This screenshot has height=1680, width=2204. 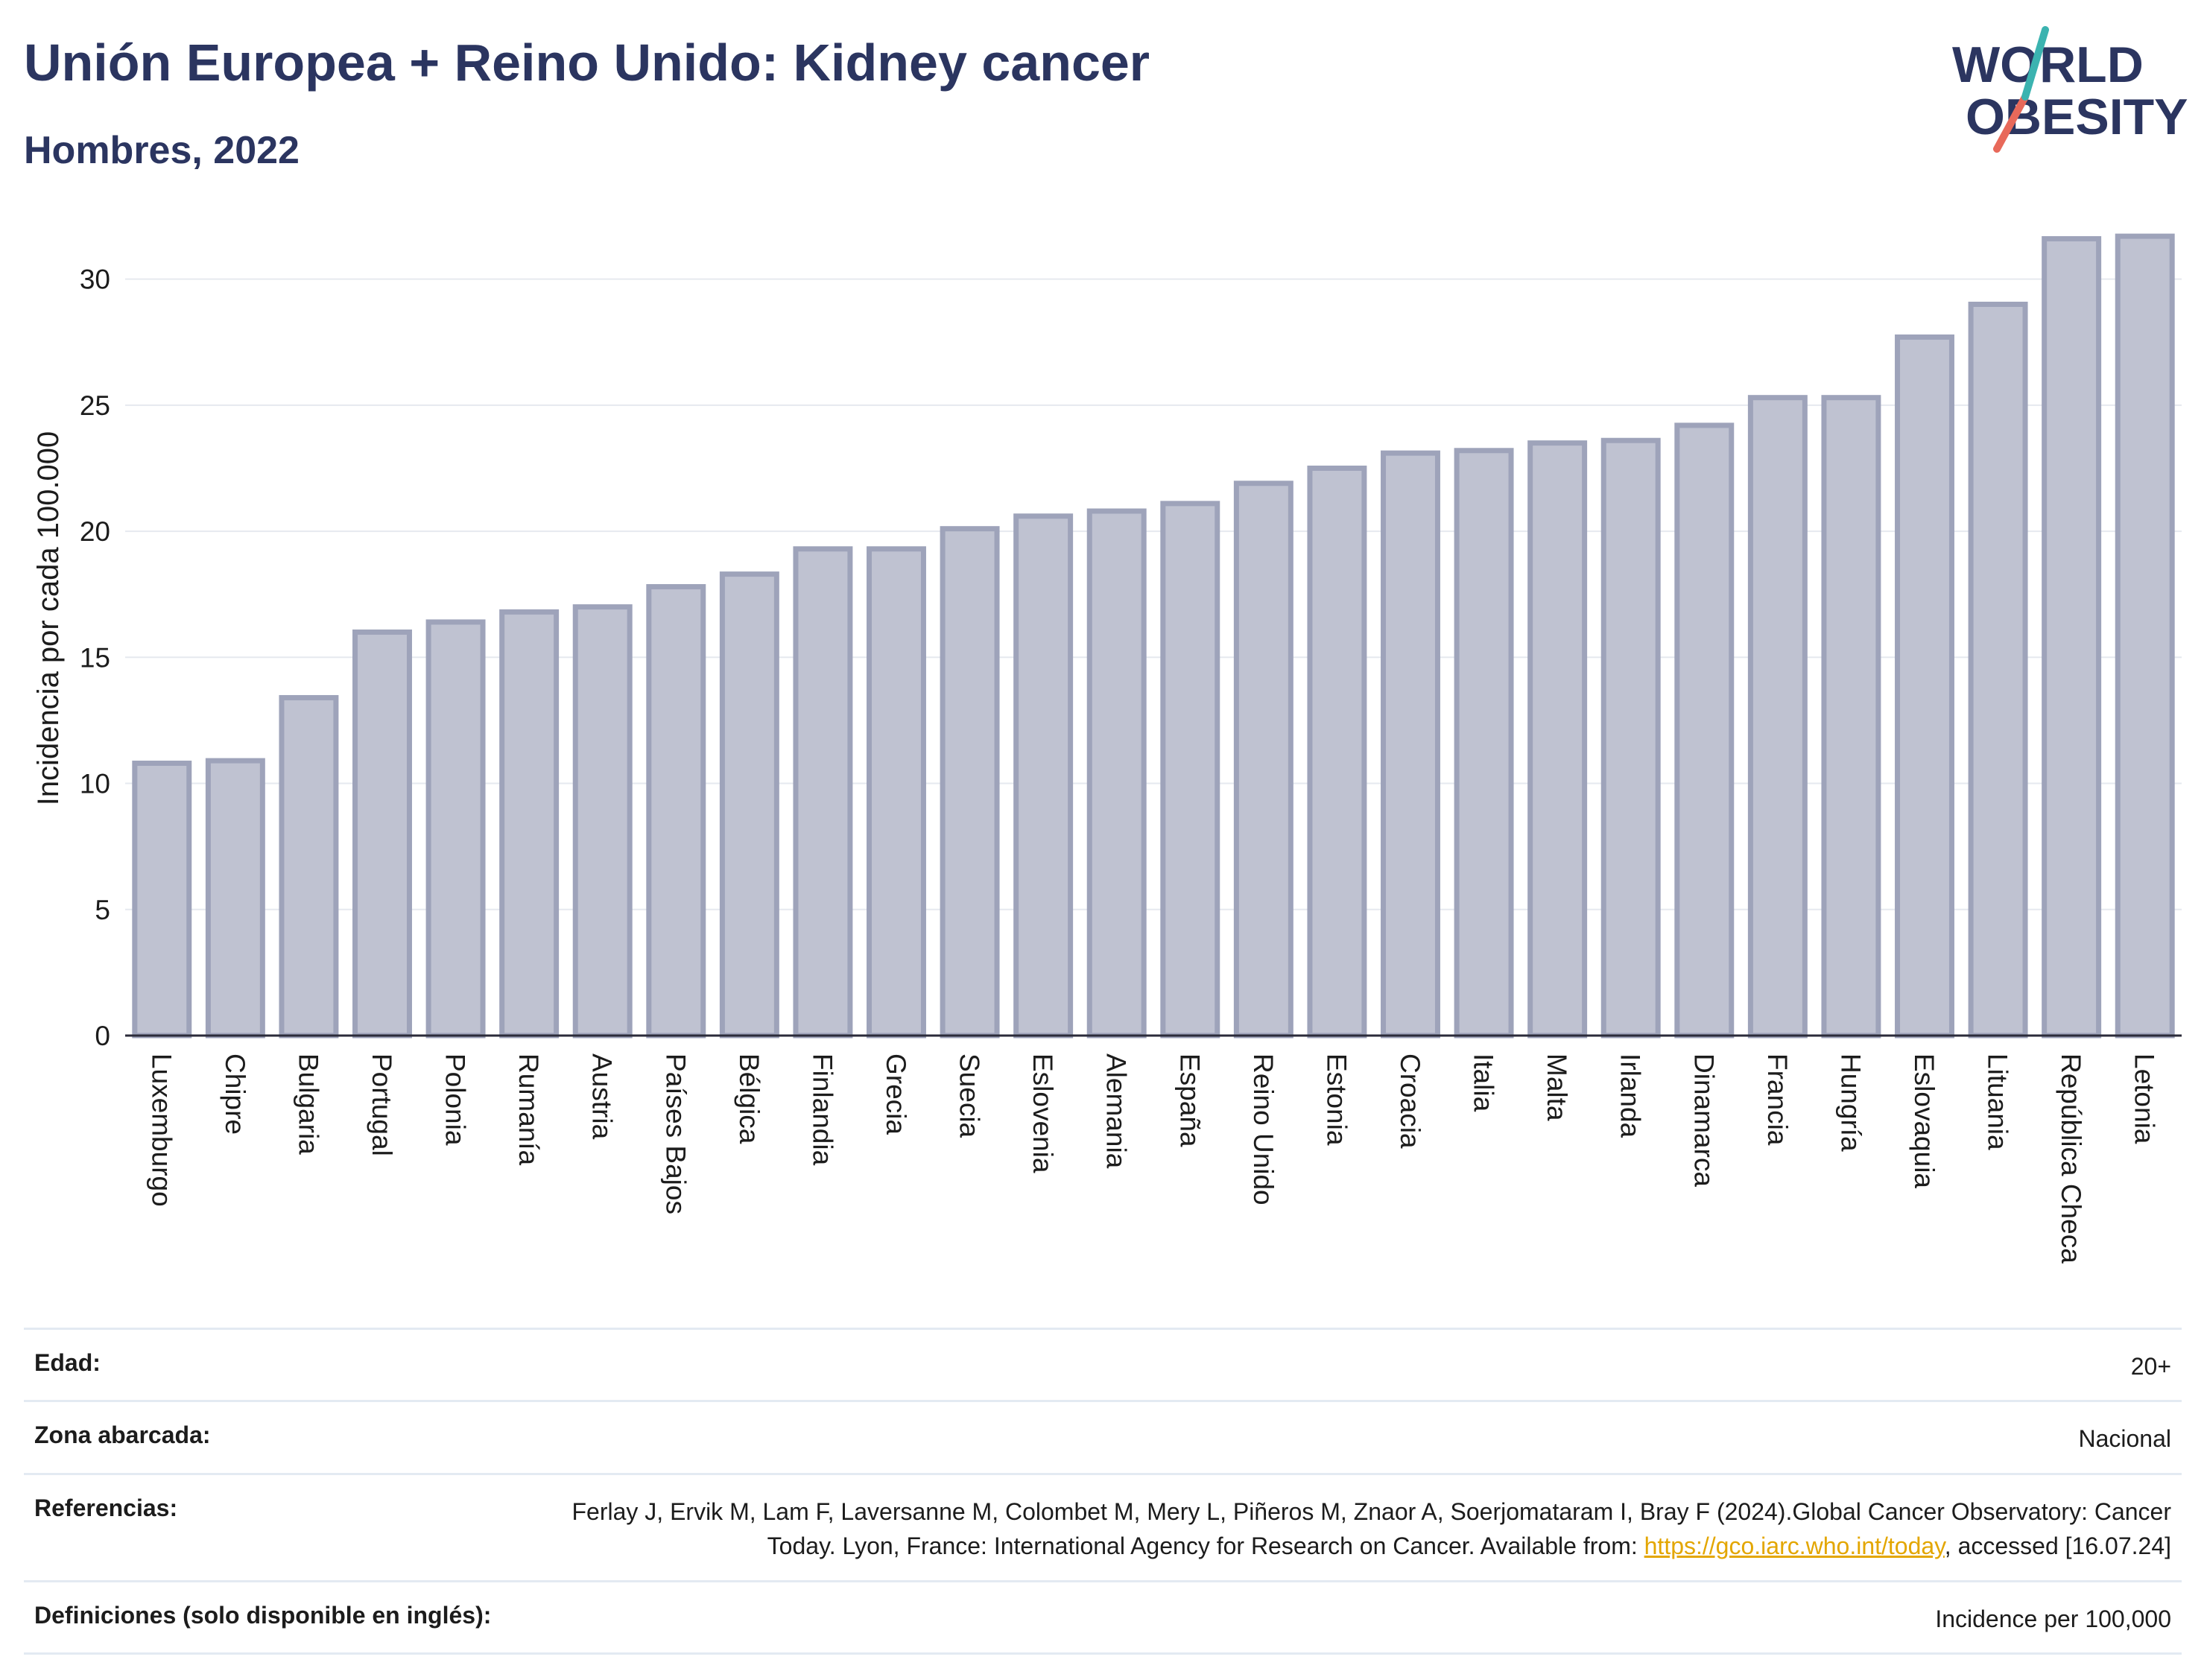 What do you see at coordinates (1631, 1095) in the screenshot?
I see `x-tick-label: Irlanda` at bounding box center [1631, 1095].